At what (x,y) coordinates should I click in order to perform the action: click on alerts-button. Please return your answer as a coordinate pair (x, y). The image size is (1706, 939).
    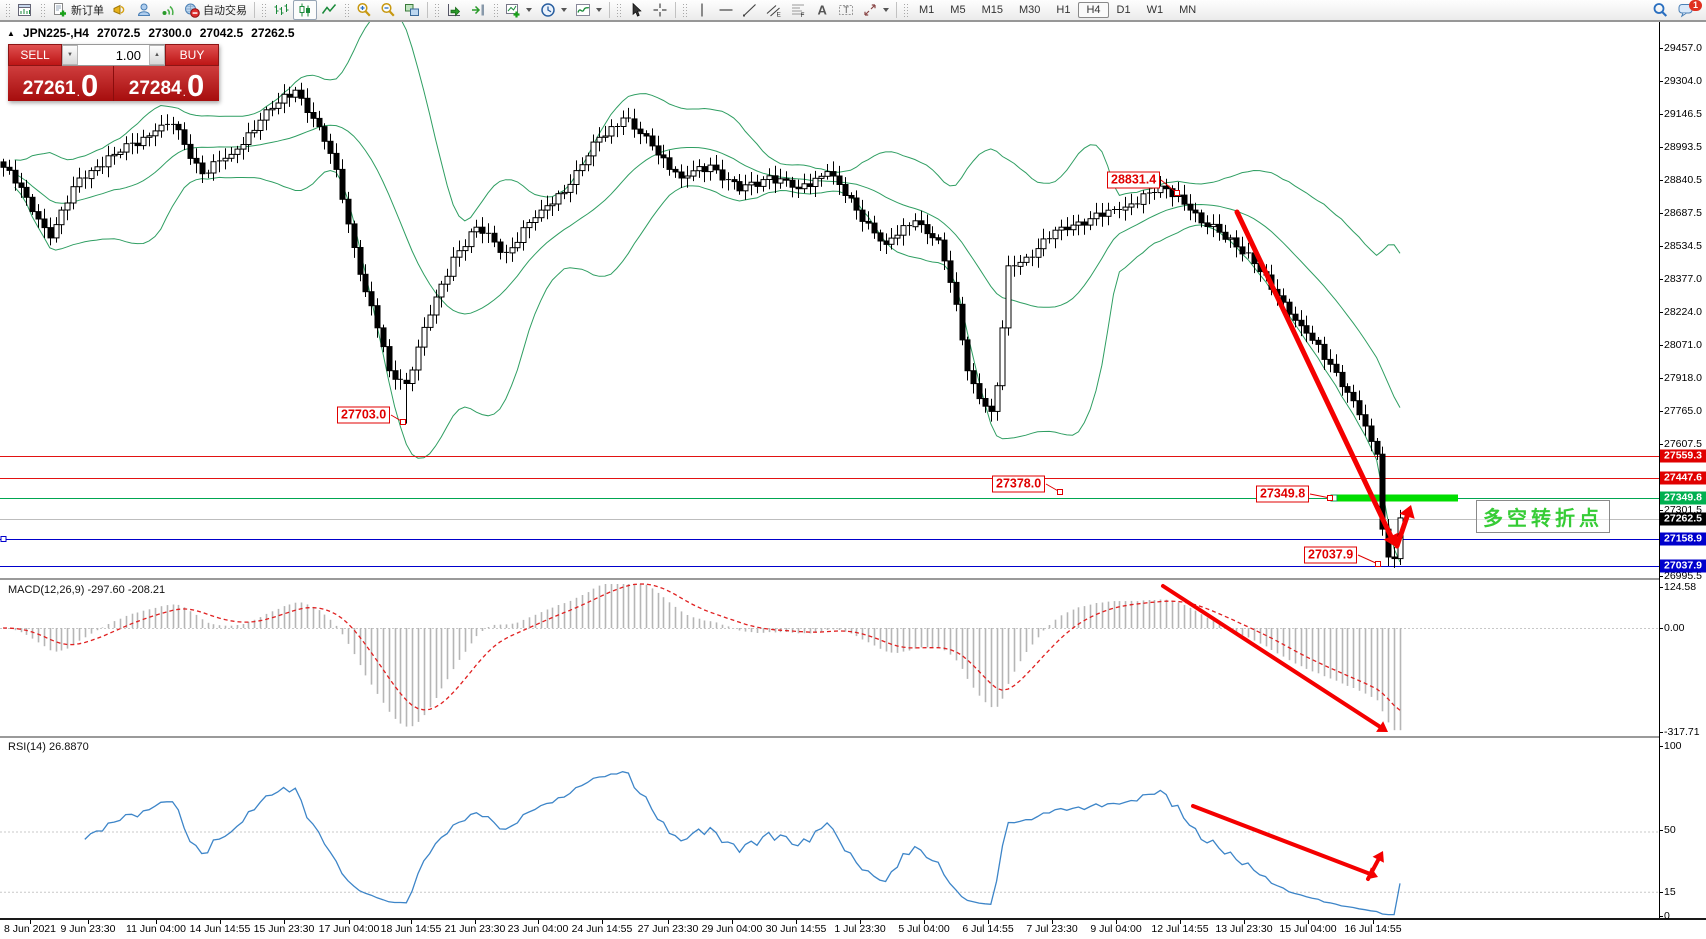
    Looking at the image, I should click on (120, 10).